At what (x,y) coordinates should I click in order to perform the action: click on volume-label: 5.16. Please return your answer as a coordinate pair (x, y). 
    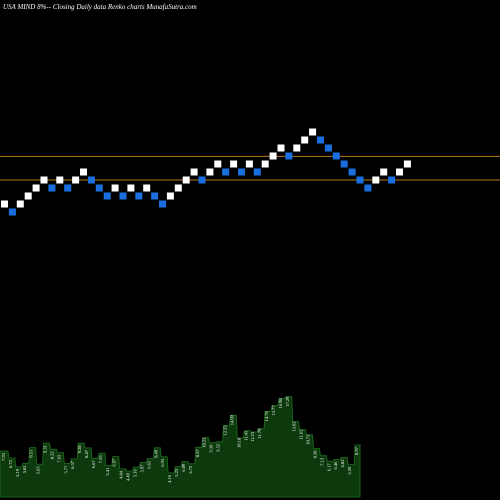
    Looking at the image, I should click on (135, 472).